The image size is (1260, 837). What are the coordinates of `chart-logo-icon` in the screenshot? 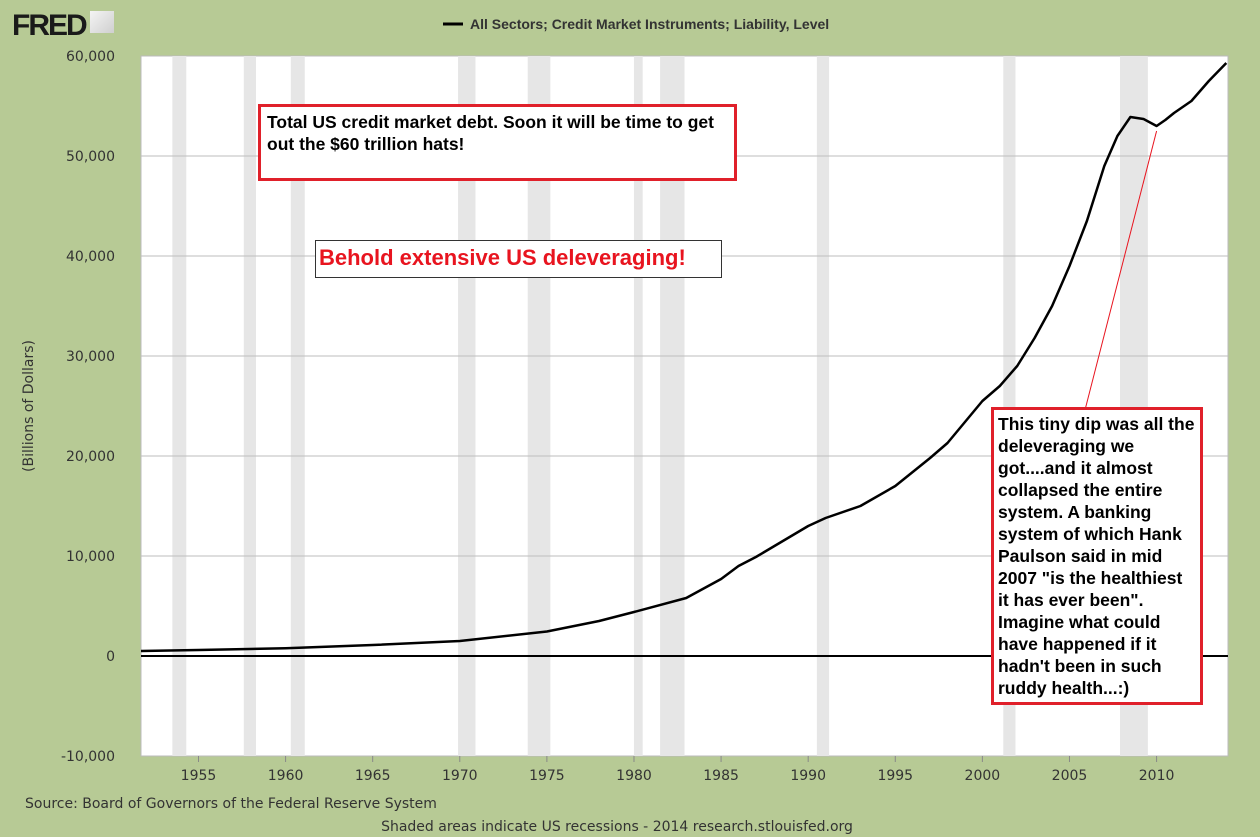 It's located at (101, 22).